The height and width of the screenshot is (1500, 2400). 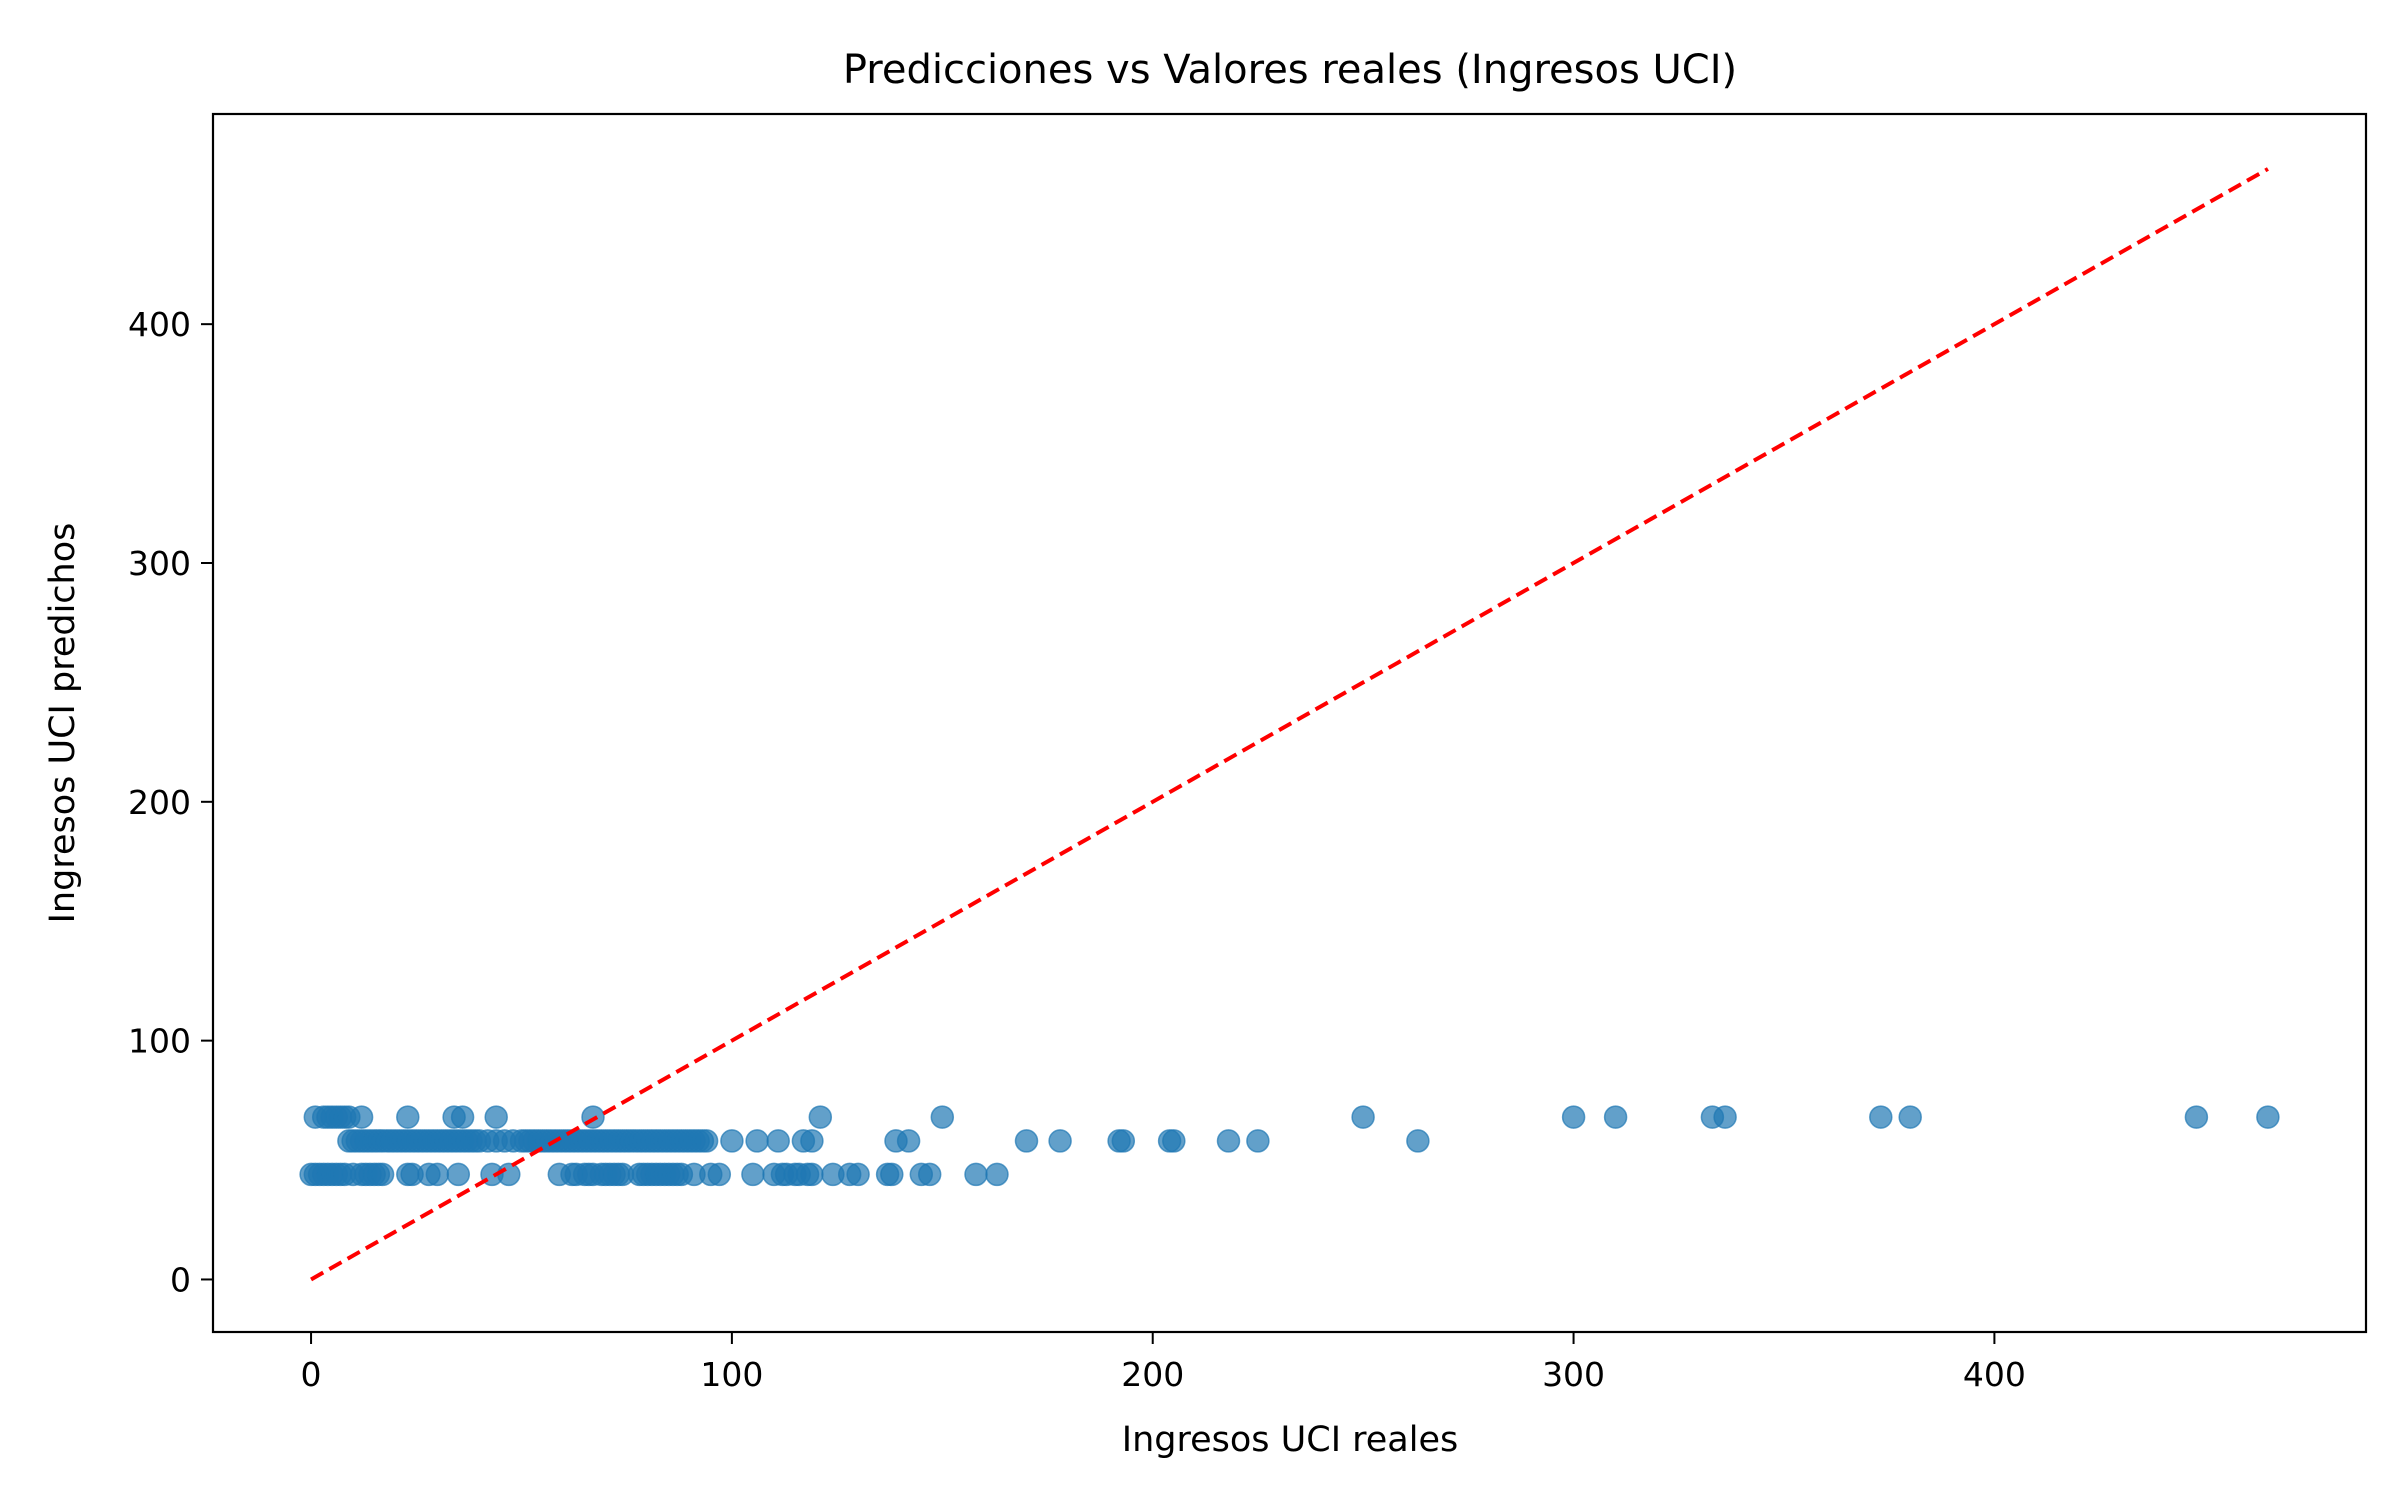 I want to click on y-tick-label: 100, so click(x=159, y=1041).